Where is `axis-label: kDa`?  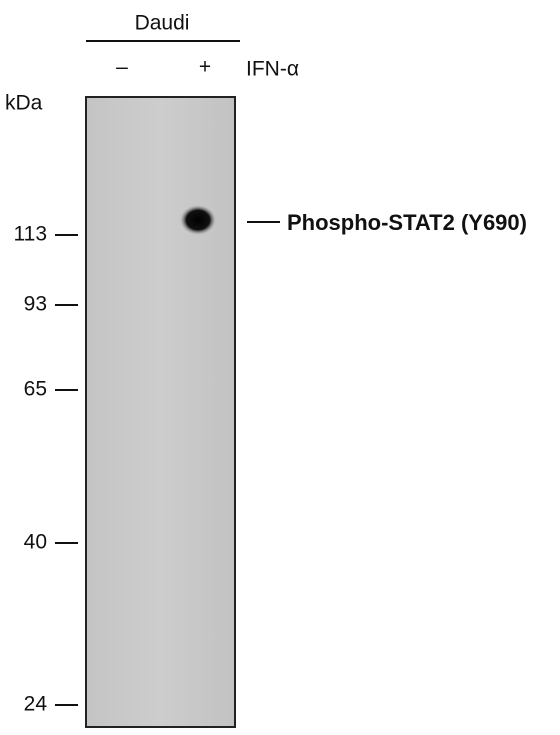 axis-label: kDa is located at coordinates (24, 103).